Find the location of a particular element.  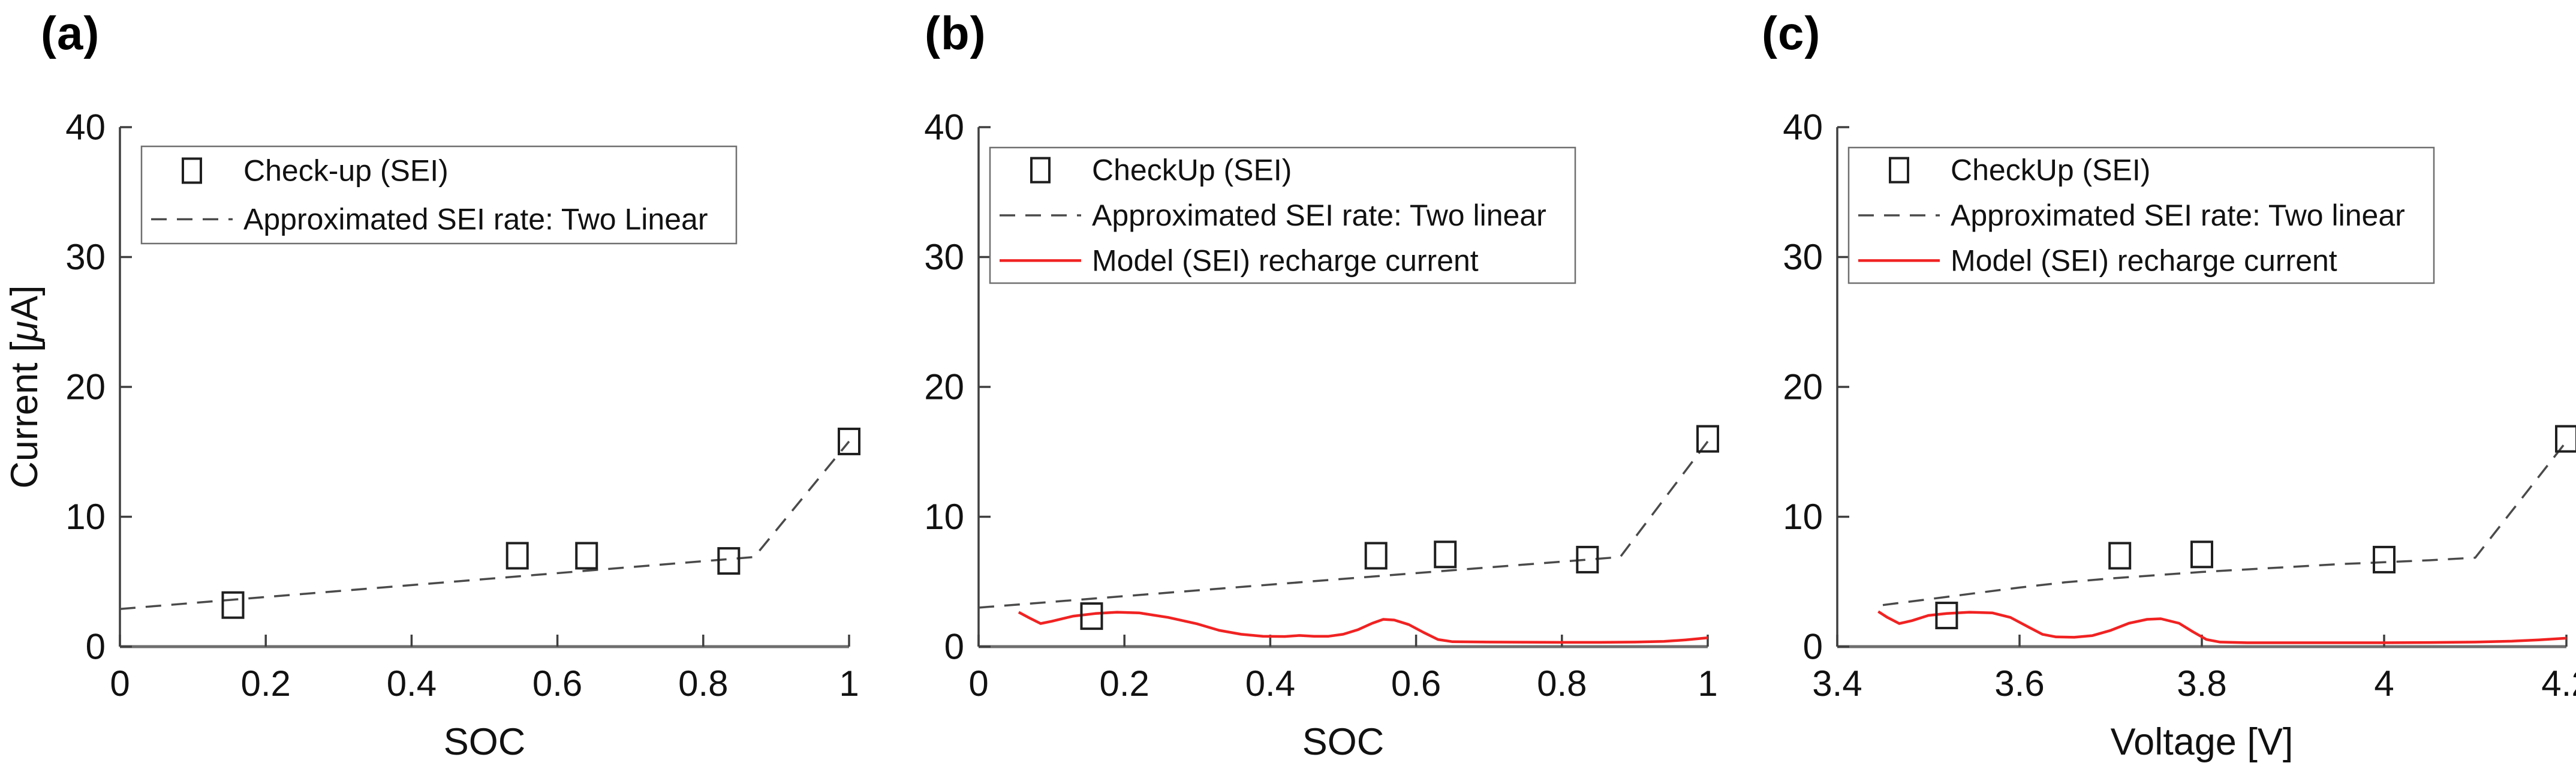

x-tick-label: 3.4 is located at coordinates (1837, 684).